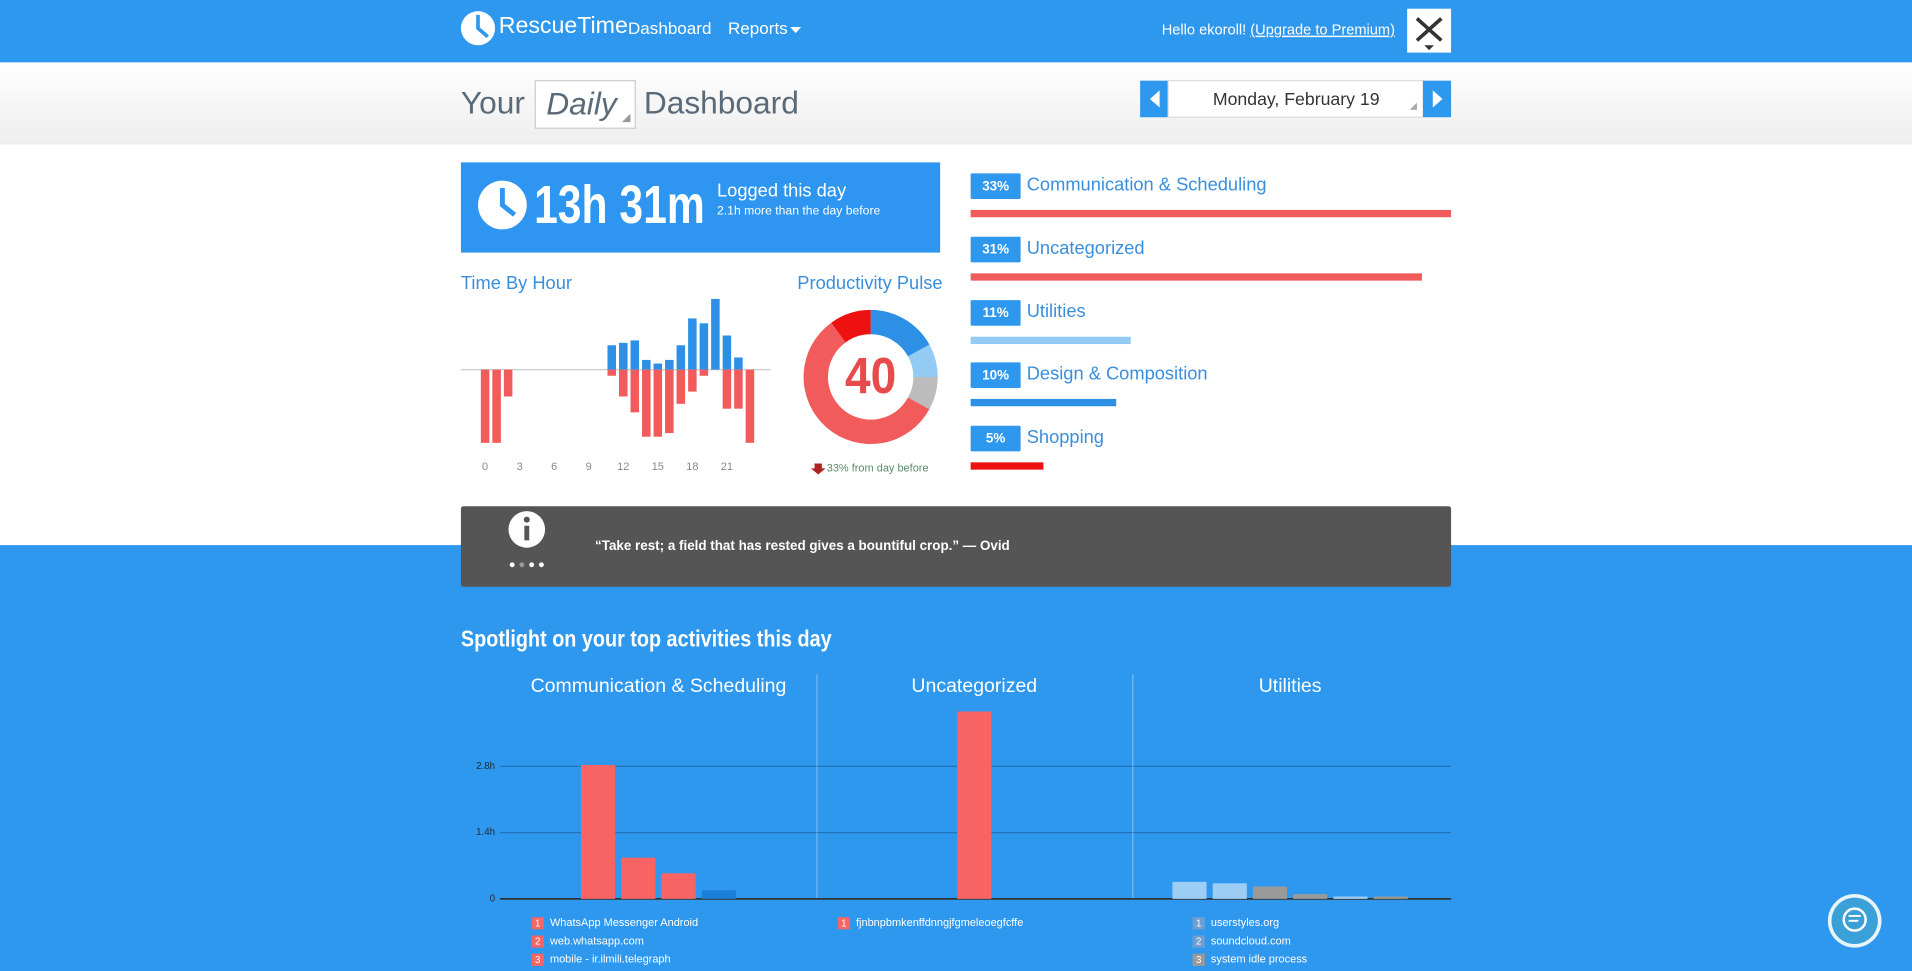 The width and height of the screenshot is (1912, 971). What do you see at coordinates (610, 960) in the screenshot?
I see `legend-name: mobile - ir.ilmili.telegraph` at bounding box center [610, 960].